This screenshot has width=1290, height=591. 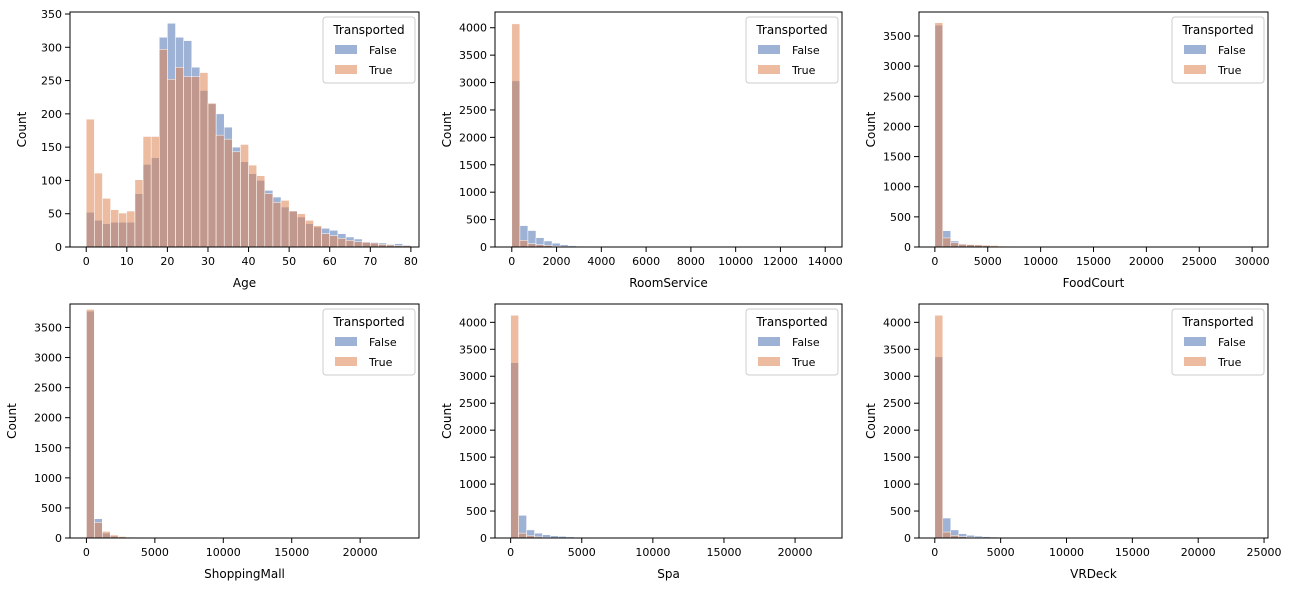 What do you see at coordinates (330, 261) in the screenshot?
I see `x-tick-label: 60` at bounding box center [330, 261].